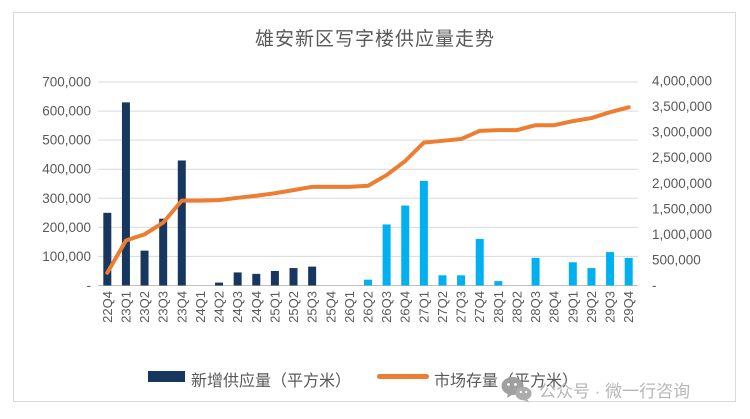  Describe the element at coordinates (516, 307) in the screenshot. I see `x-axis-label: 28Q2` at that location.